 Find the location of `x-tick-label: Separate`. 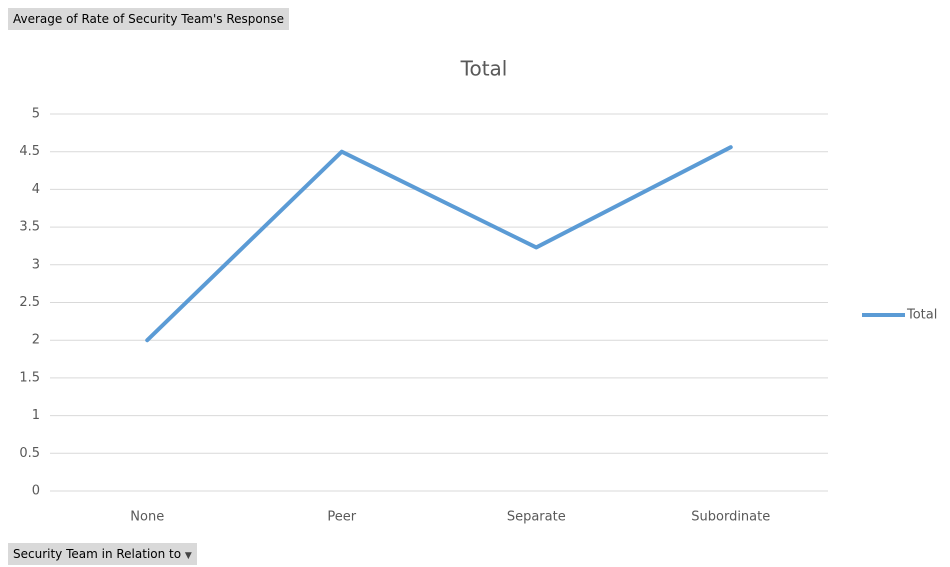

x-tick-label: Separate is located at coordinates (536, 517).